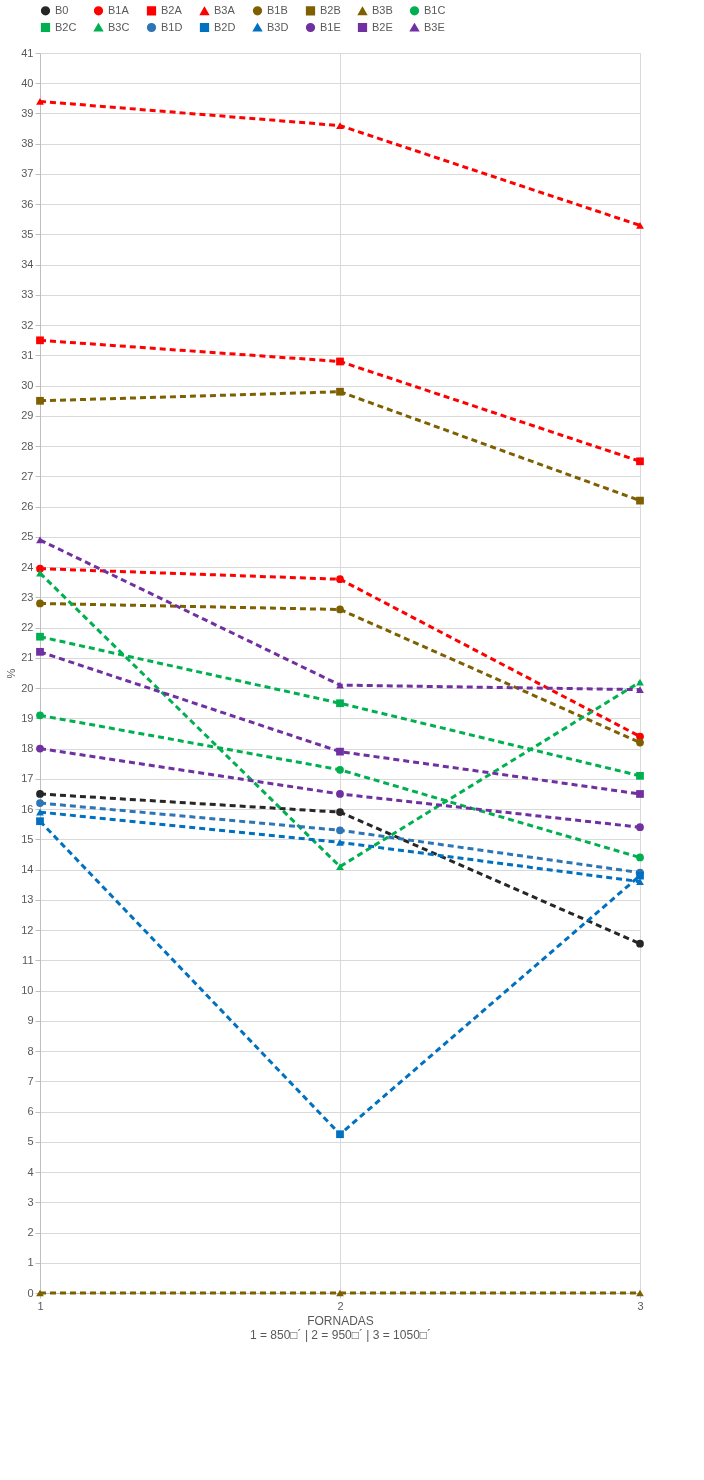 The height and width of the screenshot is (1480, 704). What do you see at coordinates (27, 112) in the screenshot?
I see `y-tick-label: 39` at bounding box center [27, 112].